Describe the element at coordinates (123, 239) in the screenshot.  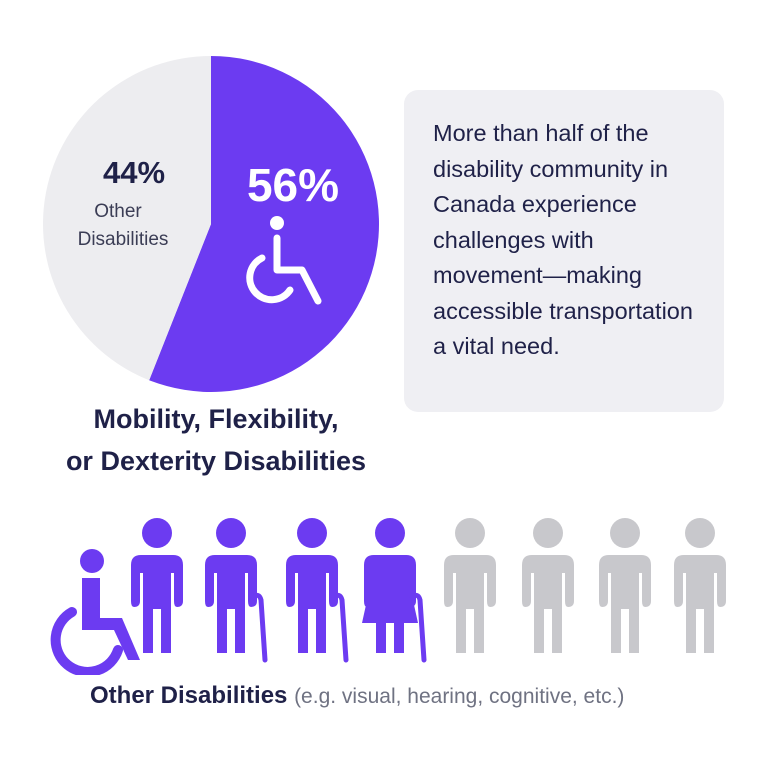
I see `pie-minor-label-line2: Disabilities` at that location.